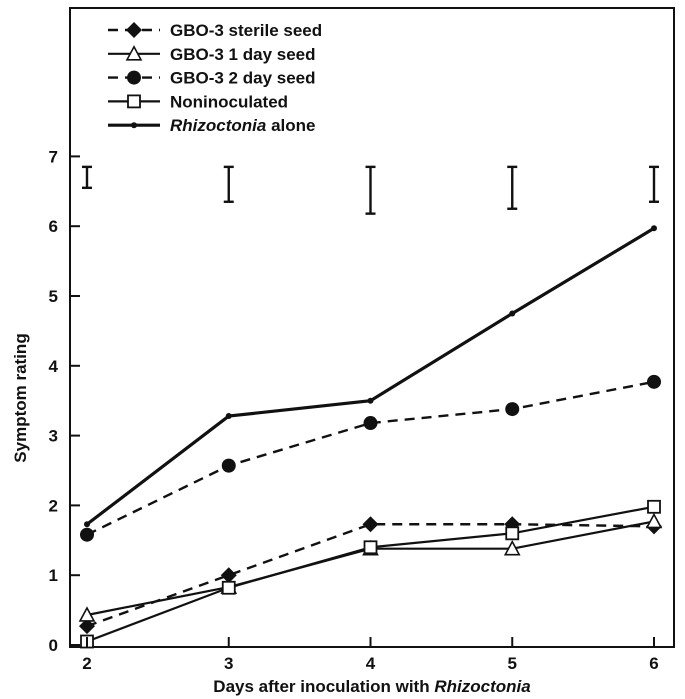  What do you see at coordinates (53, 156) in the screenshot?
I see `y-tick-label: 7` at bounding box center [53, 156].